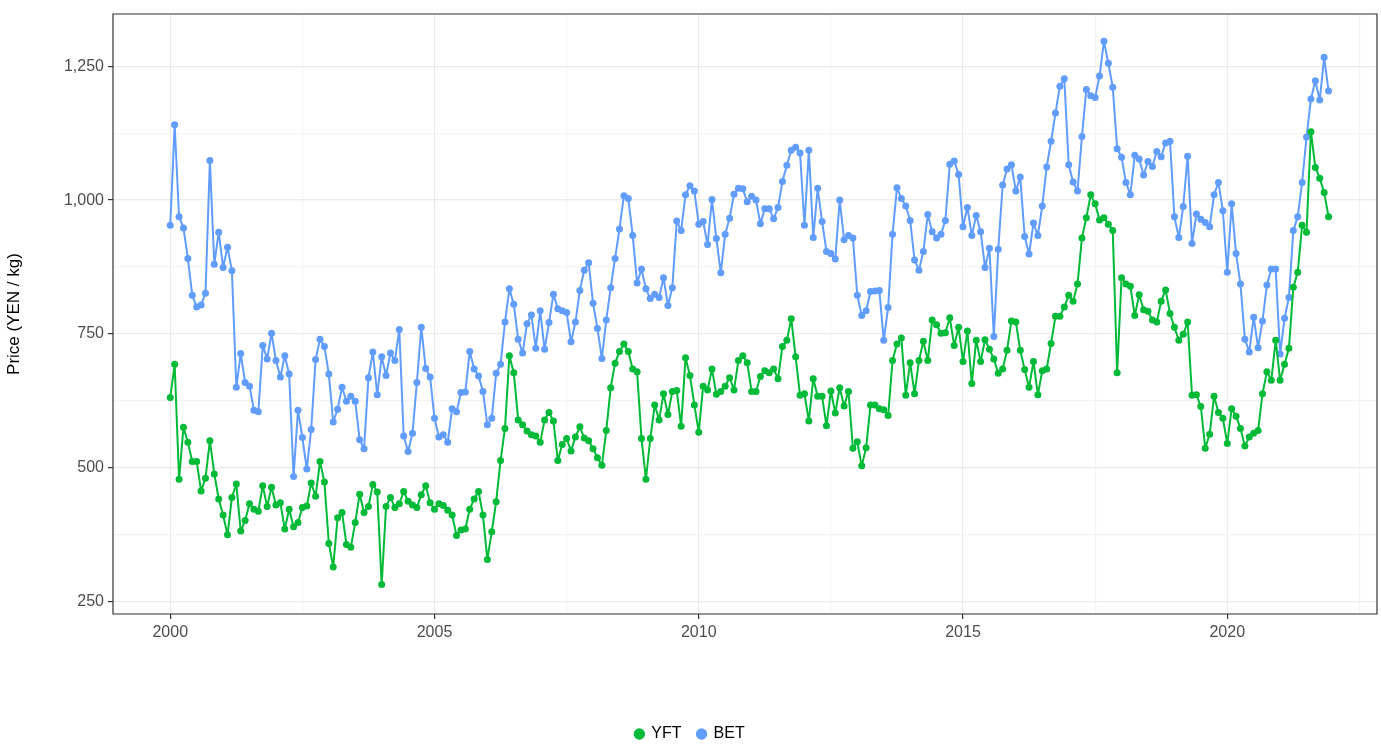 This screenshot has width=1381, height=756. Describe the element at coordinates (84, 65) in the screenshot. I see `y-tick-label: 1,250` at that location.